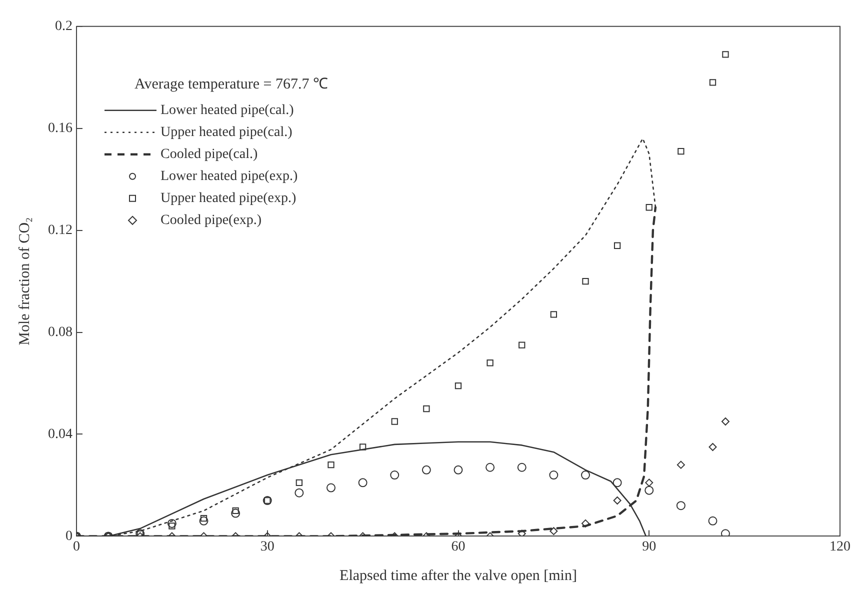  Describe the element at coordinates (60, 434) in the screenshot. I see `y-tick-label: 0.04` at that location.